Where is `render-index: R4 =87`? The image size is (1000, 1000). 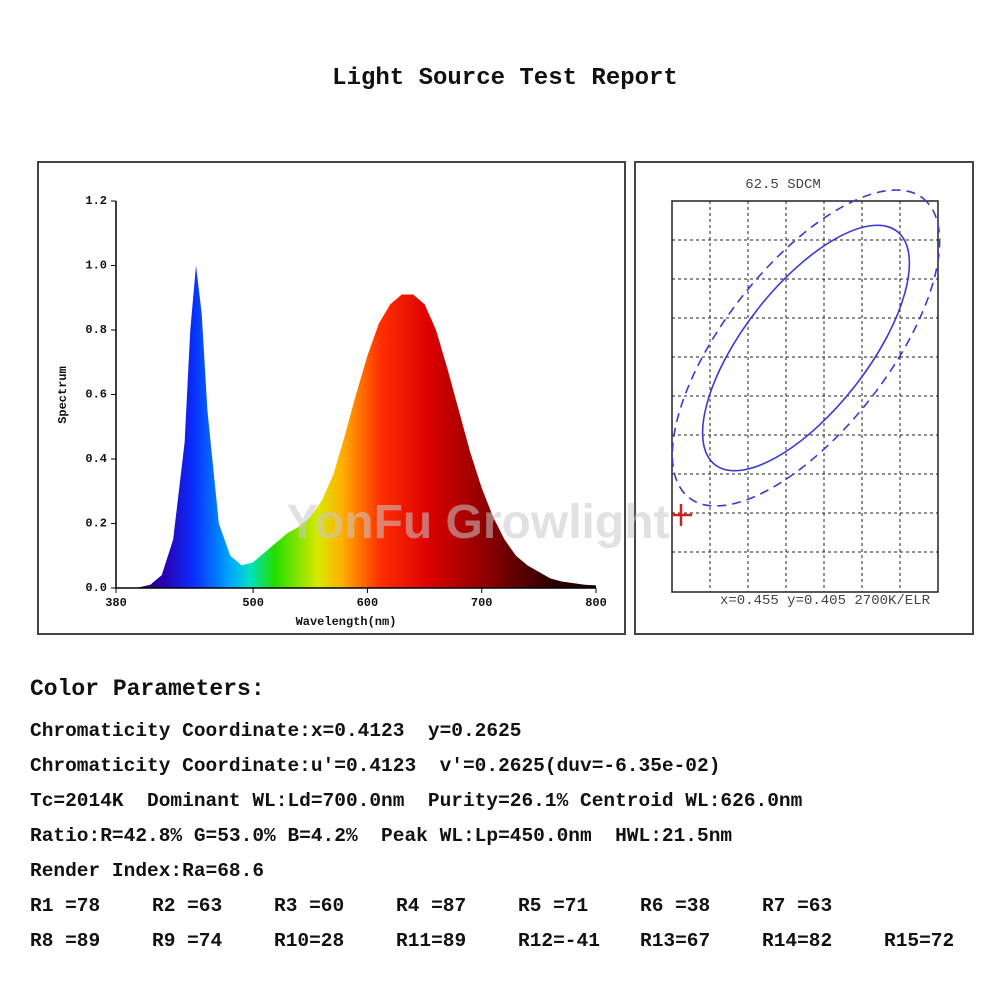 render-index: R4 =87 is located at coordinates (431, 906).